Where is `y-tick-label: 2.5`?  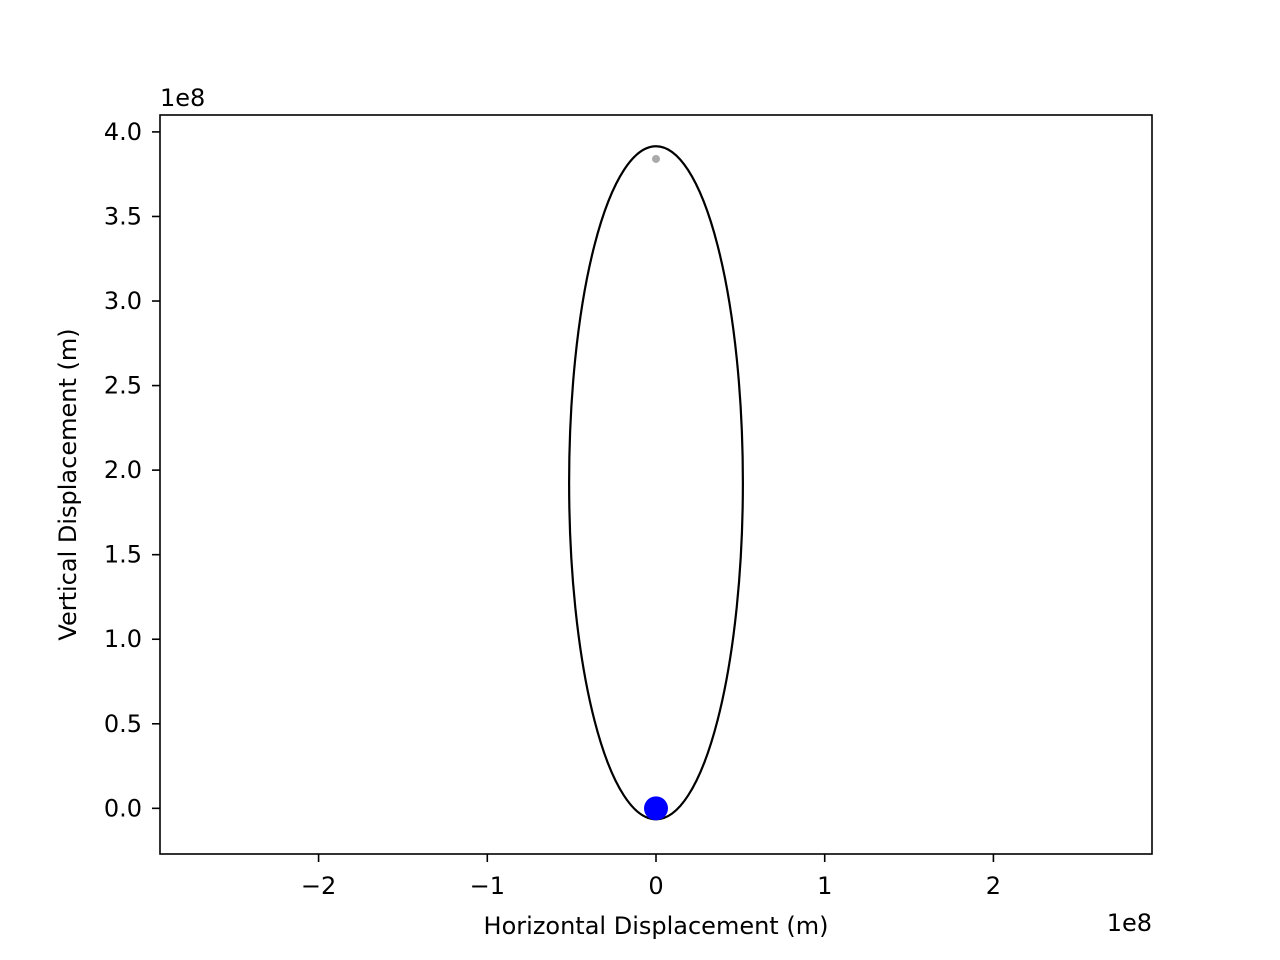
y-tick-label: 2.5 is located at coordinates (123, 386).